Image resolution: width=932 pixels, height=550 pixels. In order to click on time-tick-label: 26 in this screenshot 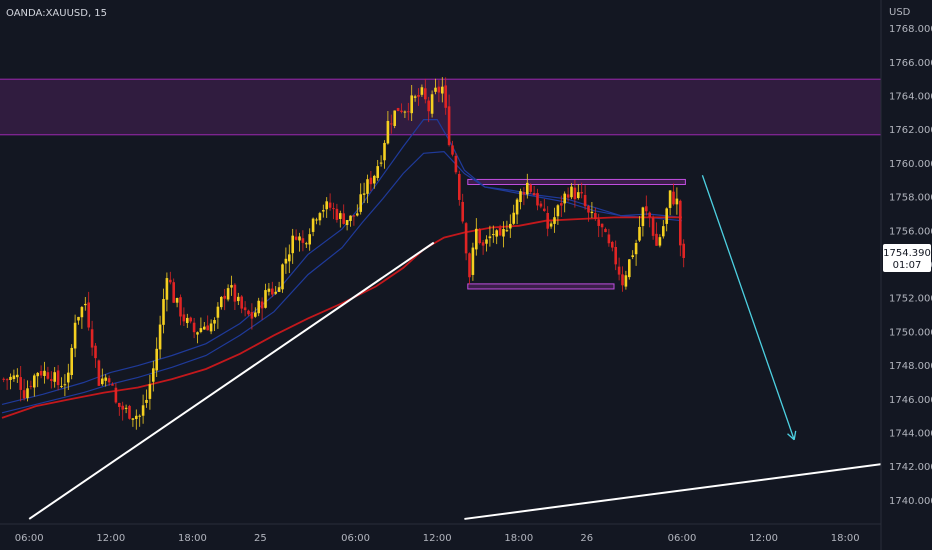, I will do `click(586, 538)`.